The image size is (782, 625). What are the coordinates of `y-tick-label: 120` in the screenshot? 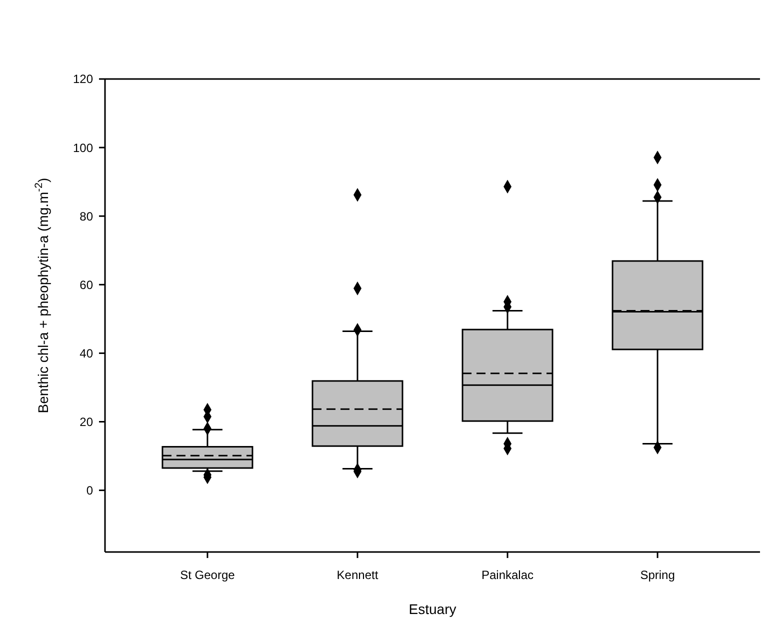 It's located at (83, 79).